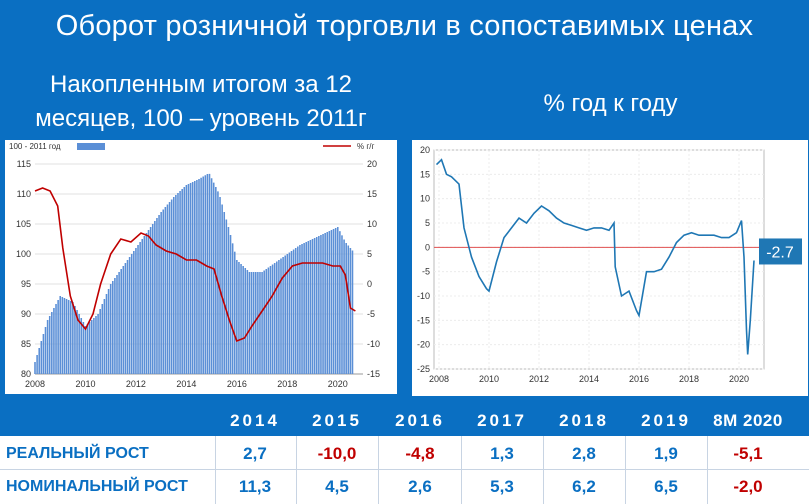  What do you see at coordinates (23, 224) in the screenshot?
I see `y-left-tick-label: 105` at bounding box center [23, 224].